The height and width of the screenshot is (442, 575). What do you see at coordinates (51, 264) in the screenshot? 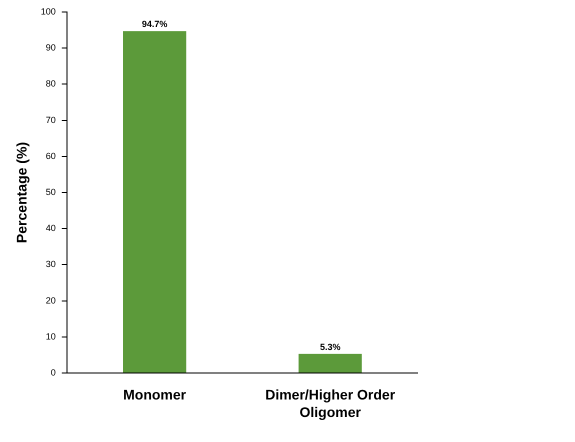
I see `y-tick-label: 30` at bounding box center [51, 264].